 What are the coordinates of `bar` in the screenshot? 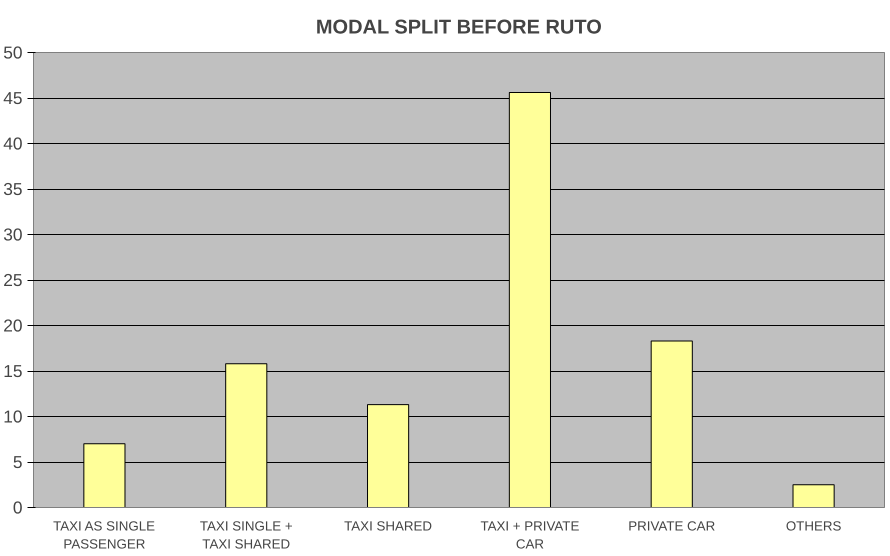 It's located at (813, 496).